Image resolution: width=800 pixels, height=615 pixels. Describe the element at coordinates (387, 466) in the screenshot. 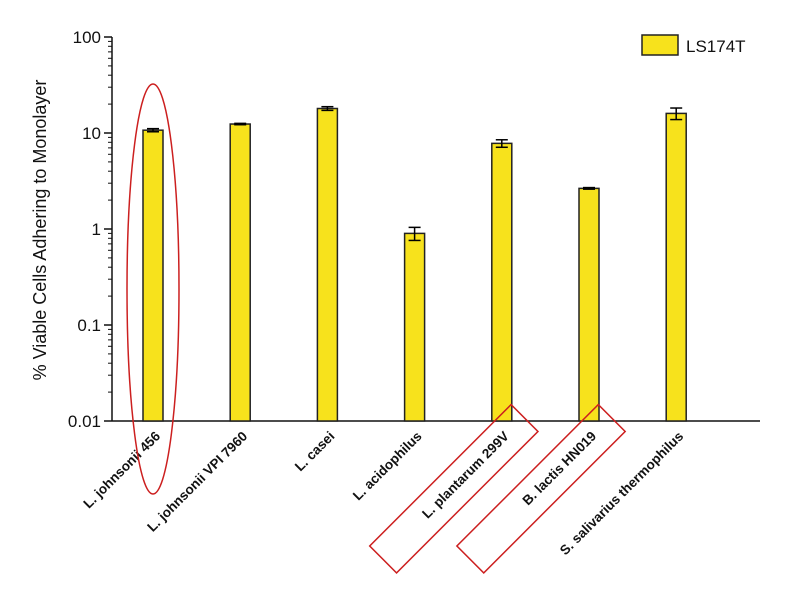

I see `category-label: L. acidophilus` at that location.